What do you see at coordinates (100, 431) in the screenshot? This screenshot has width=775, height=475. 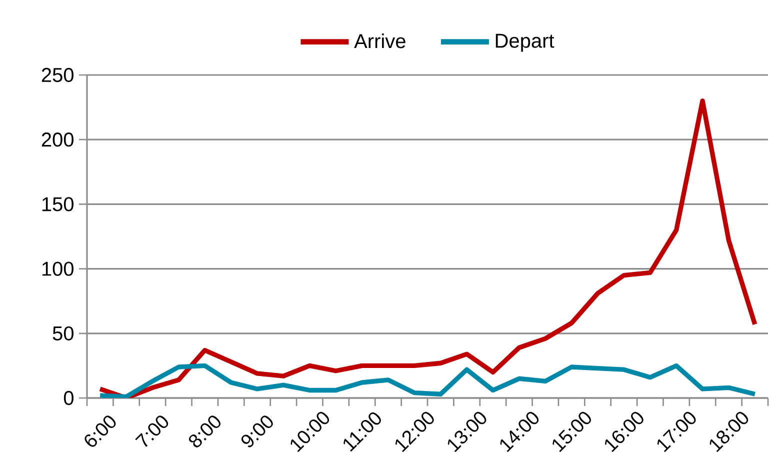 I see `x-tick-label: 6:00` at bounding box center [100, 431].